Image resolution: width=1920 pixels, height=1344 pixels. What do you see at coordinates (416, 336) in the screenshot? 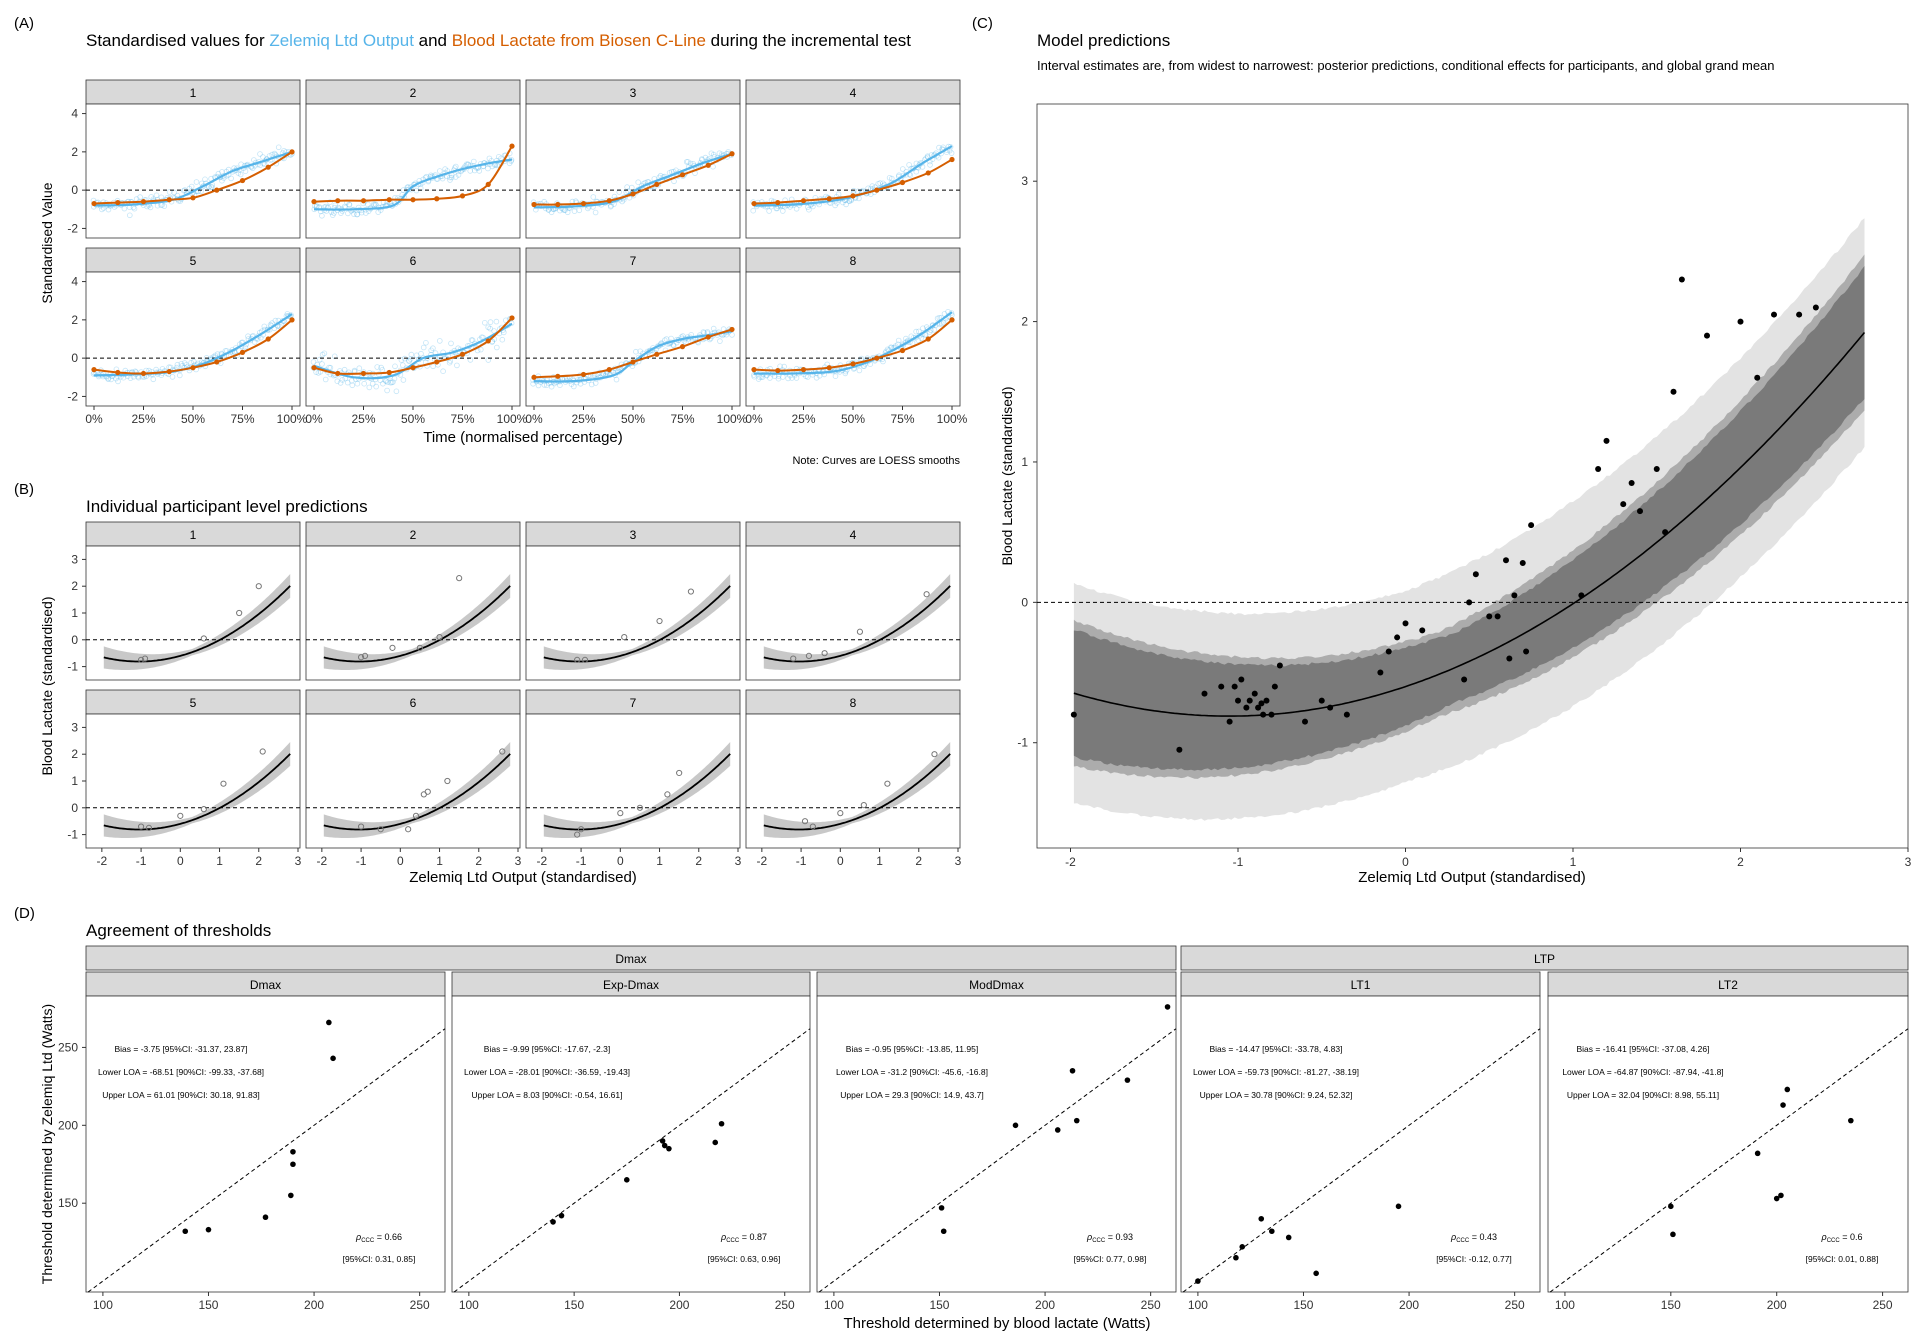
I see `facet-a-6: 6 0% 25% 50% 75% 100%` at bounding box center [416, 336].